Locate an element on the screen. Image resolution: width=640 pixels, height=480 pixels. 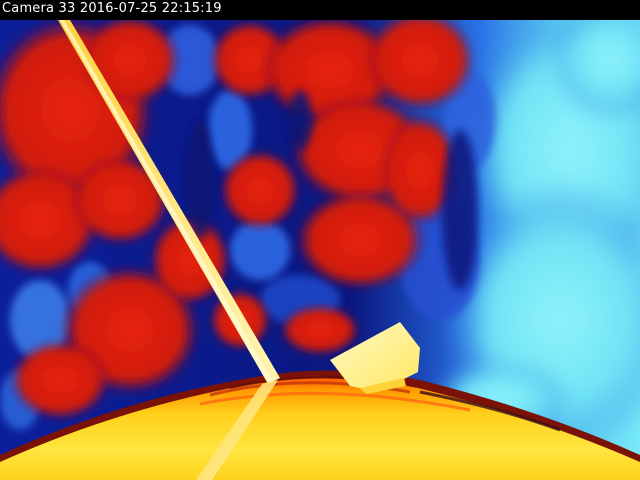
capture-time: 22:15:19 is located at coordinates (191, 8).